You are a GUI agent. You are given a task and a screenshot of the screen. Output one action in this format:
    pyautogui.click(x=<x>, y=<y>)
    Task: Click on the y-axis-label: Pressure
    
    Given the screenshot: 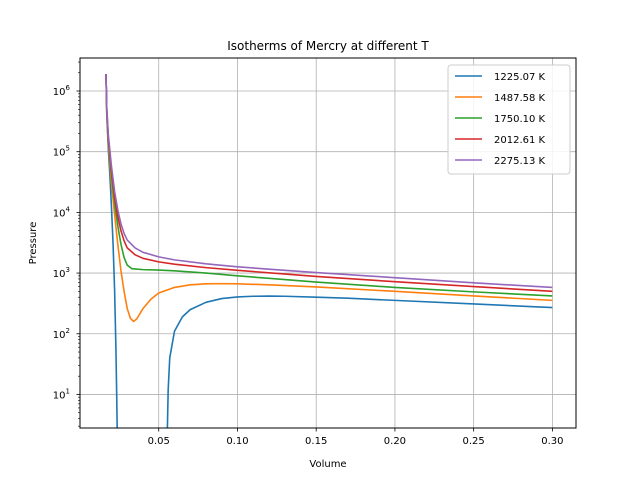 What is the action you would take?
    pyautogui.click(x=33, y=243)
    